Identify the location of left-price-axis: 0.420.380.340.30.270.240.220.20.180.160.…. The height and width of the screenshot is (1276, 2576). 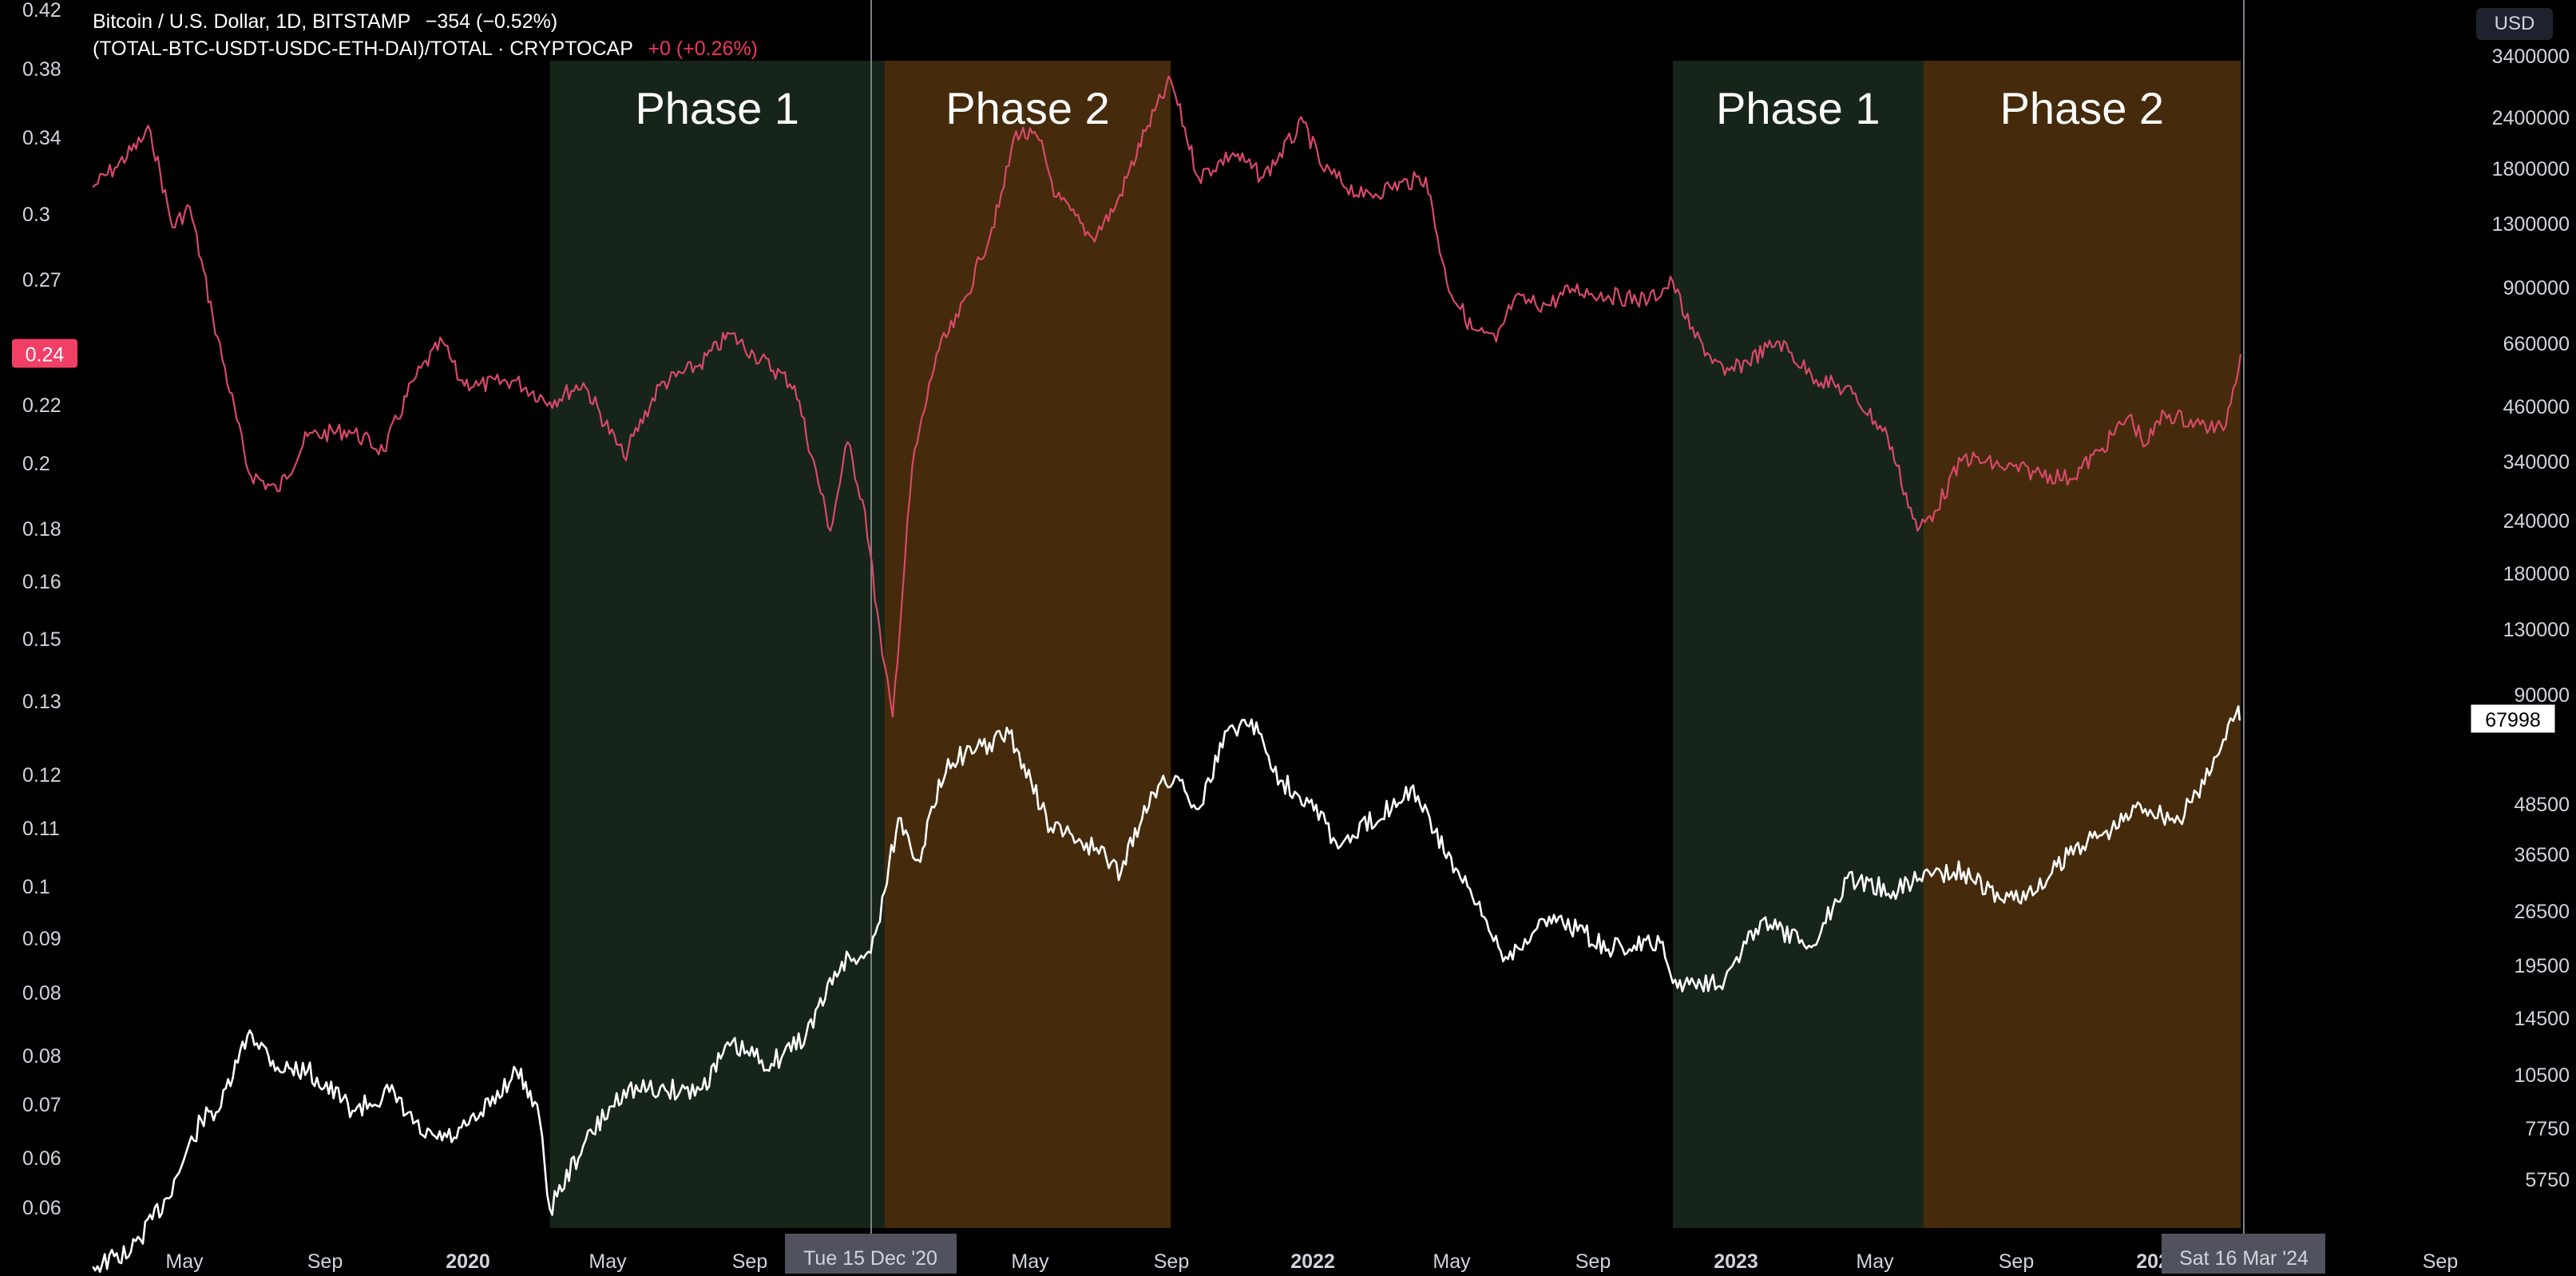
(41, 609).